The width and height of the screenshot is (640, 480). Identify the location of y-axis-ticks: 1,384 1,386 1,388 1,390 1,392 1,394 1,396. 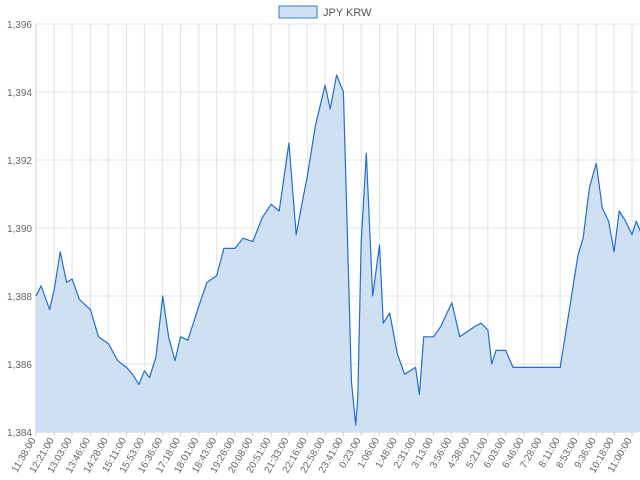
(19, 229).